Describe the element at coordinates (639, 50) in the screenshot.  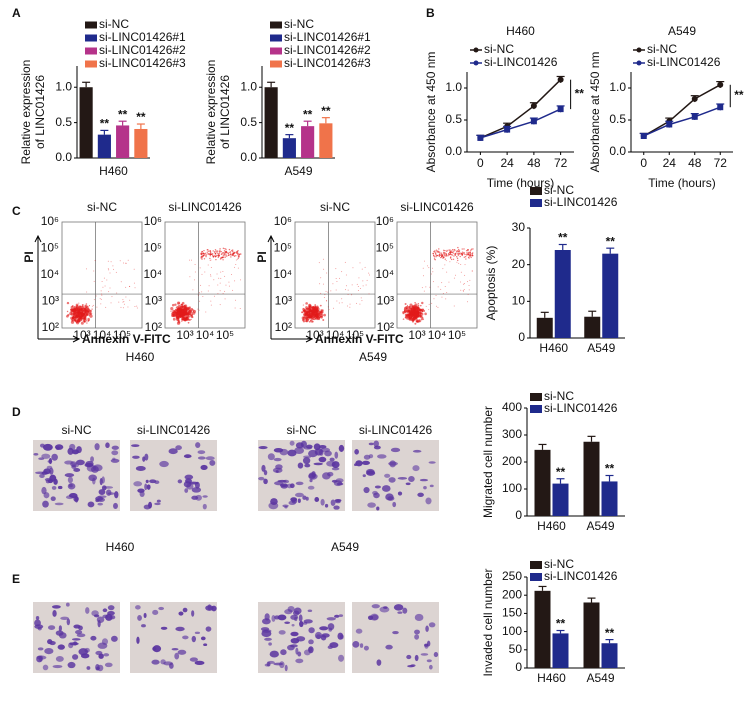
I see `legend-marker` at that location.